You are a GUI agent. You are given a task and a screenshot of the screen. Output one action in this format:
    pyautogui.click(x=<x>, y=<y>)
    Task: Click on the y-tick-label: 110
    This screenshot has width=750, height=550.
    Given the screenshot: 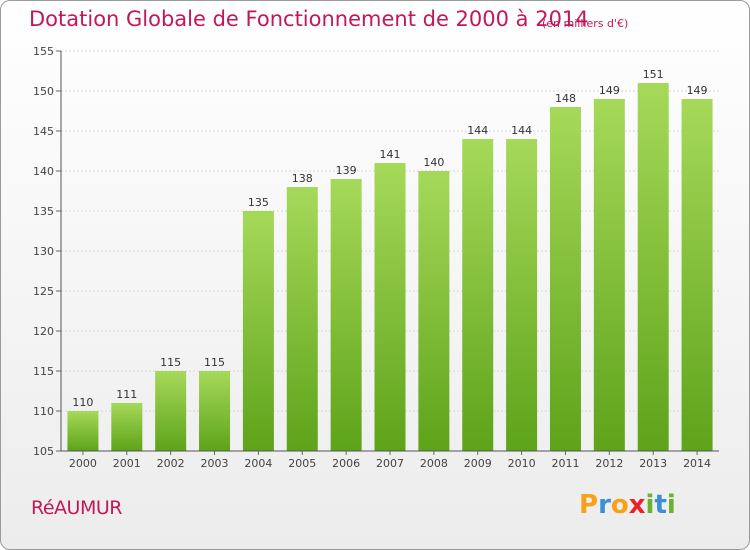 What is the action you would take?
    pyautogui.click(x=43, y=411)
    